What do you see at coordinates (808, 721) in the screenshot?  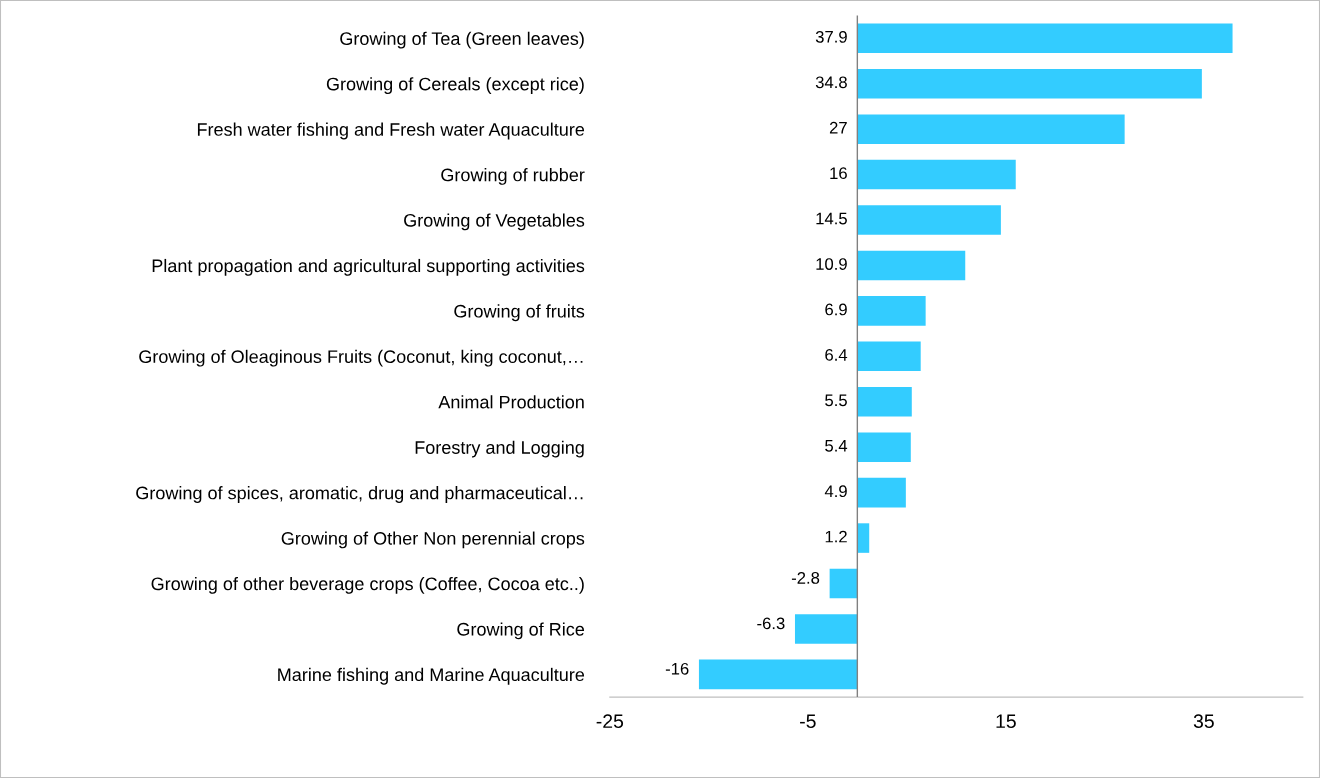 I see `x-tick-label: -5` at bounding box center [808, 721].